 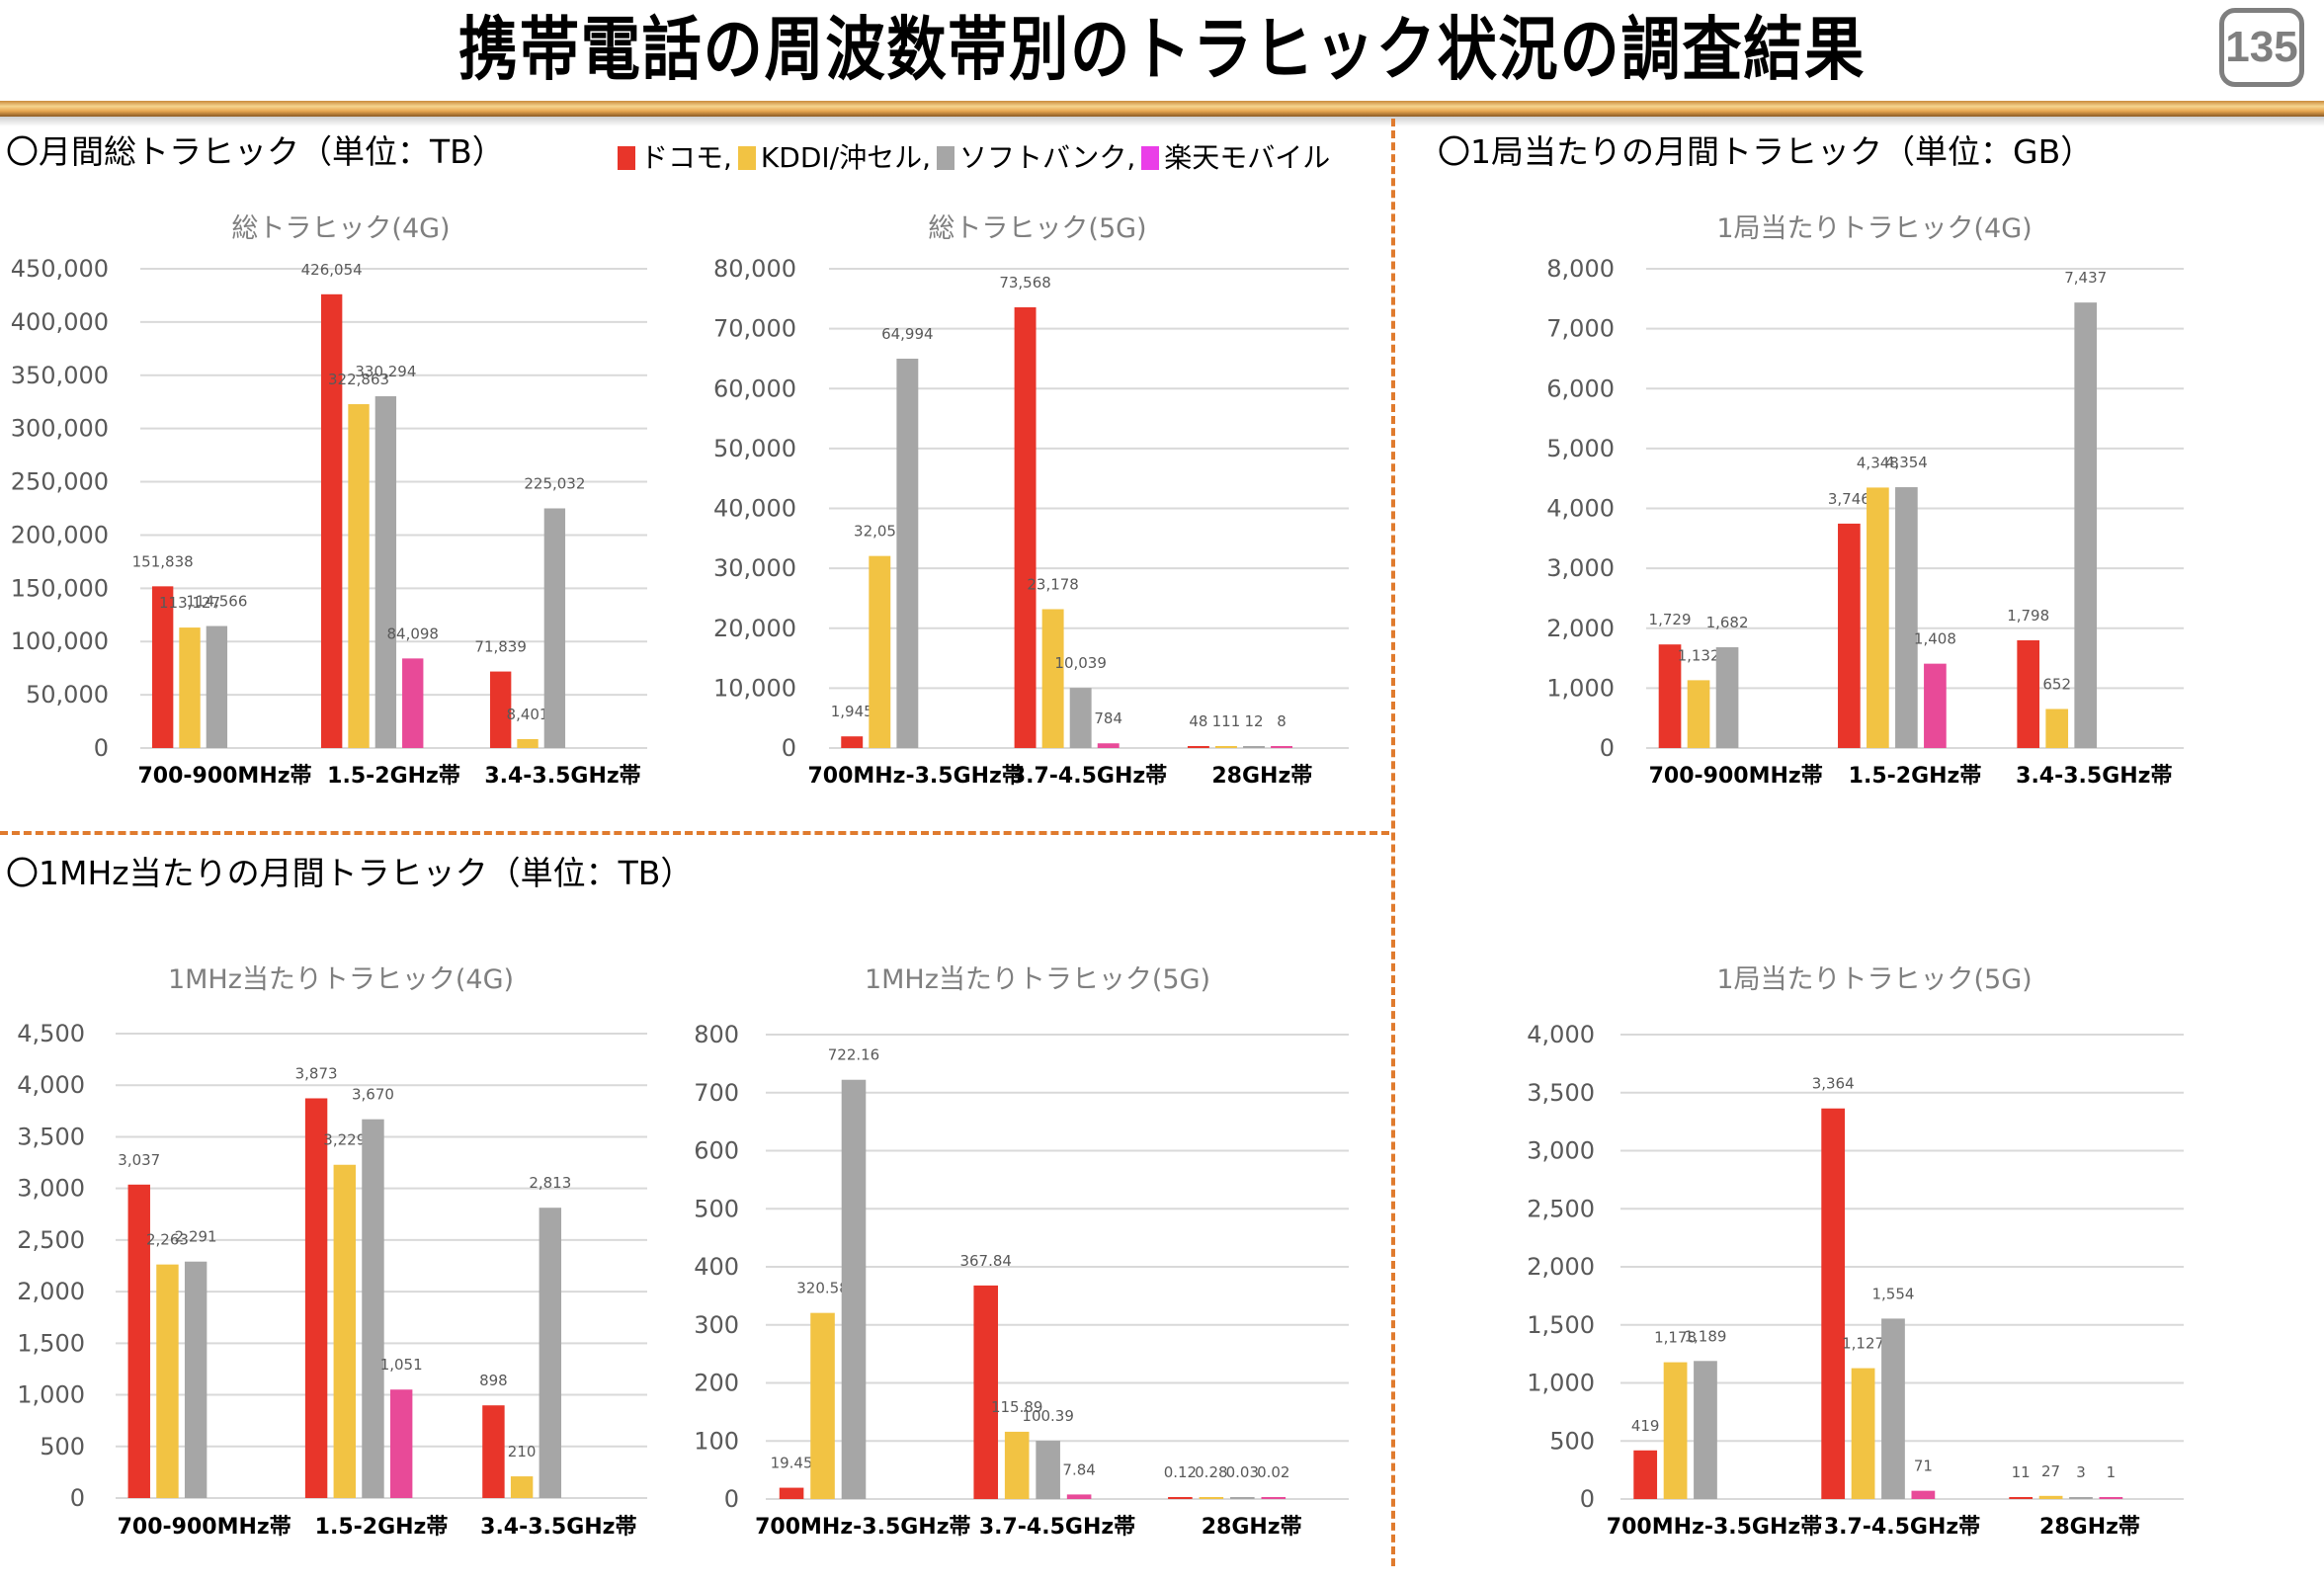 What do you see at coordinates (60, 482) in the screenshot?
I see `y-tick-label: 250,000` at bounding box center [60, 482].